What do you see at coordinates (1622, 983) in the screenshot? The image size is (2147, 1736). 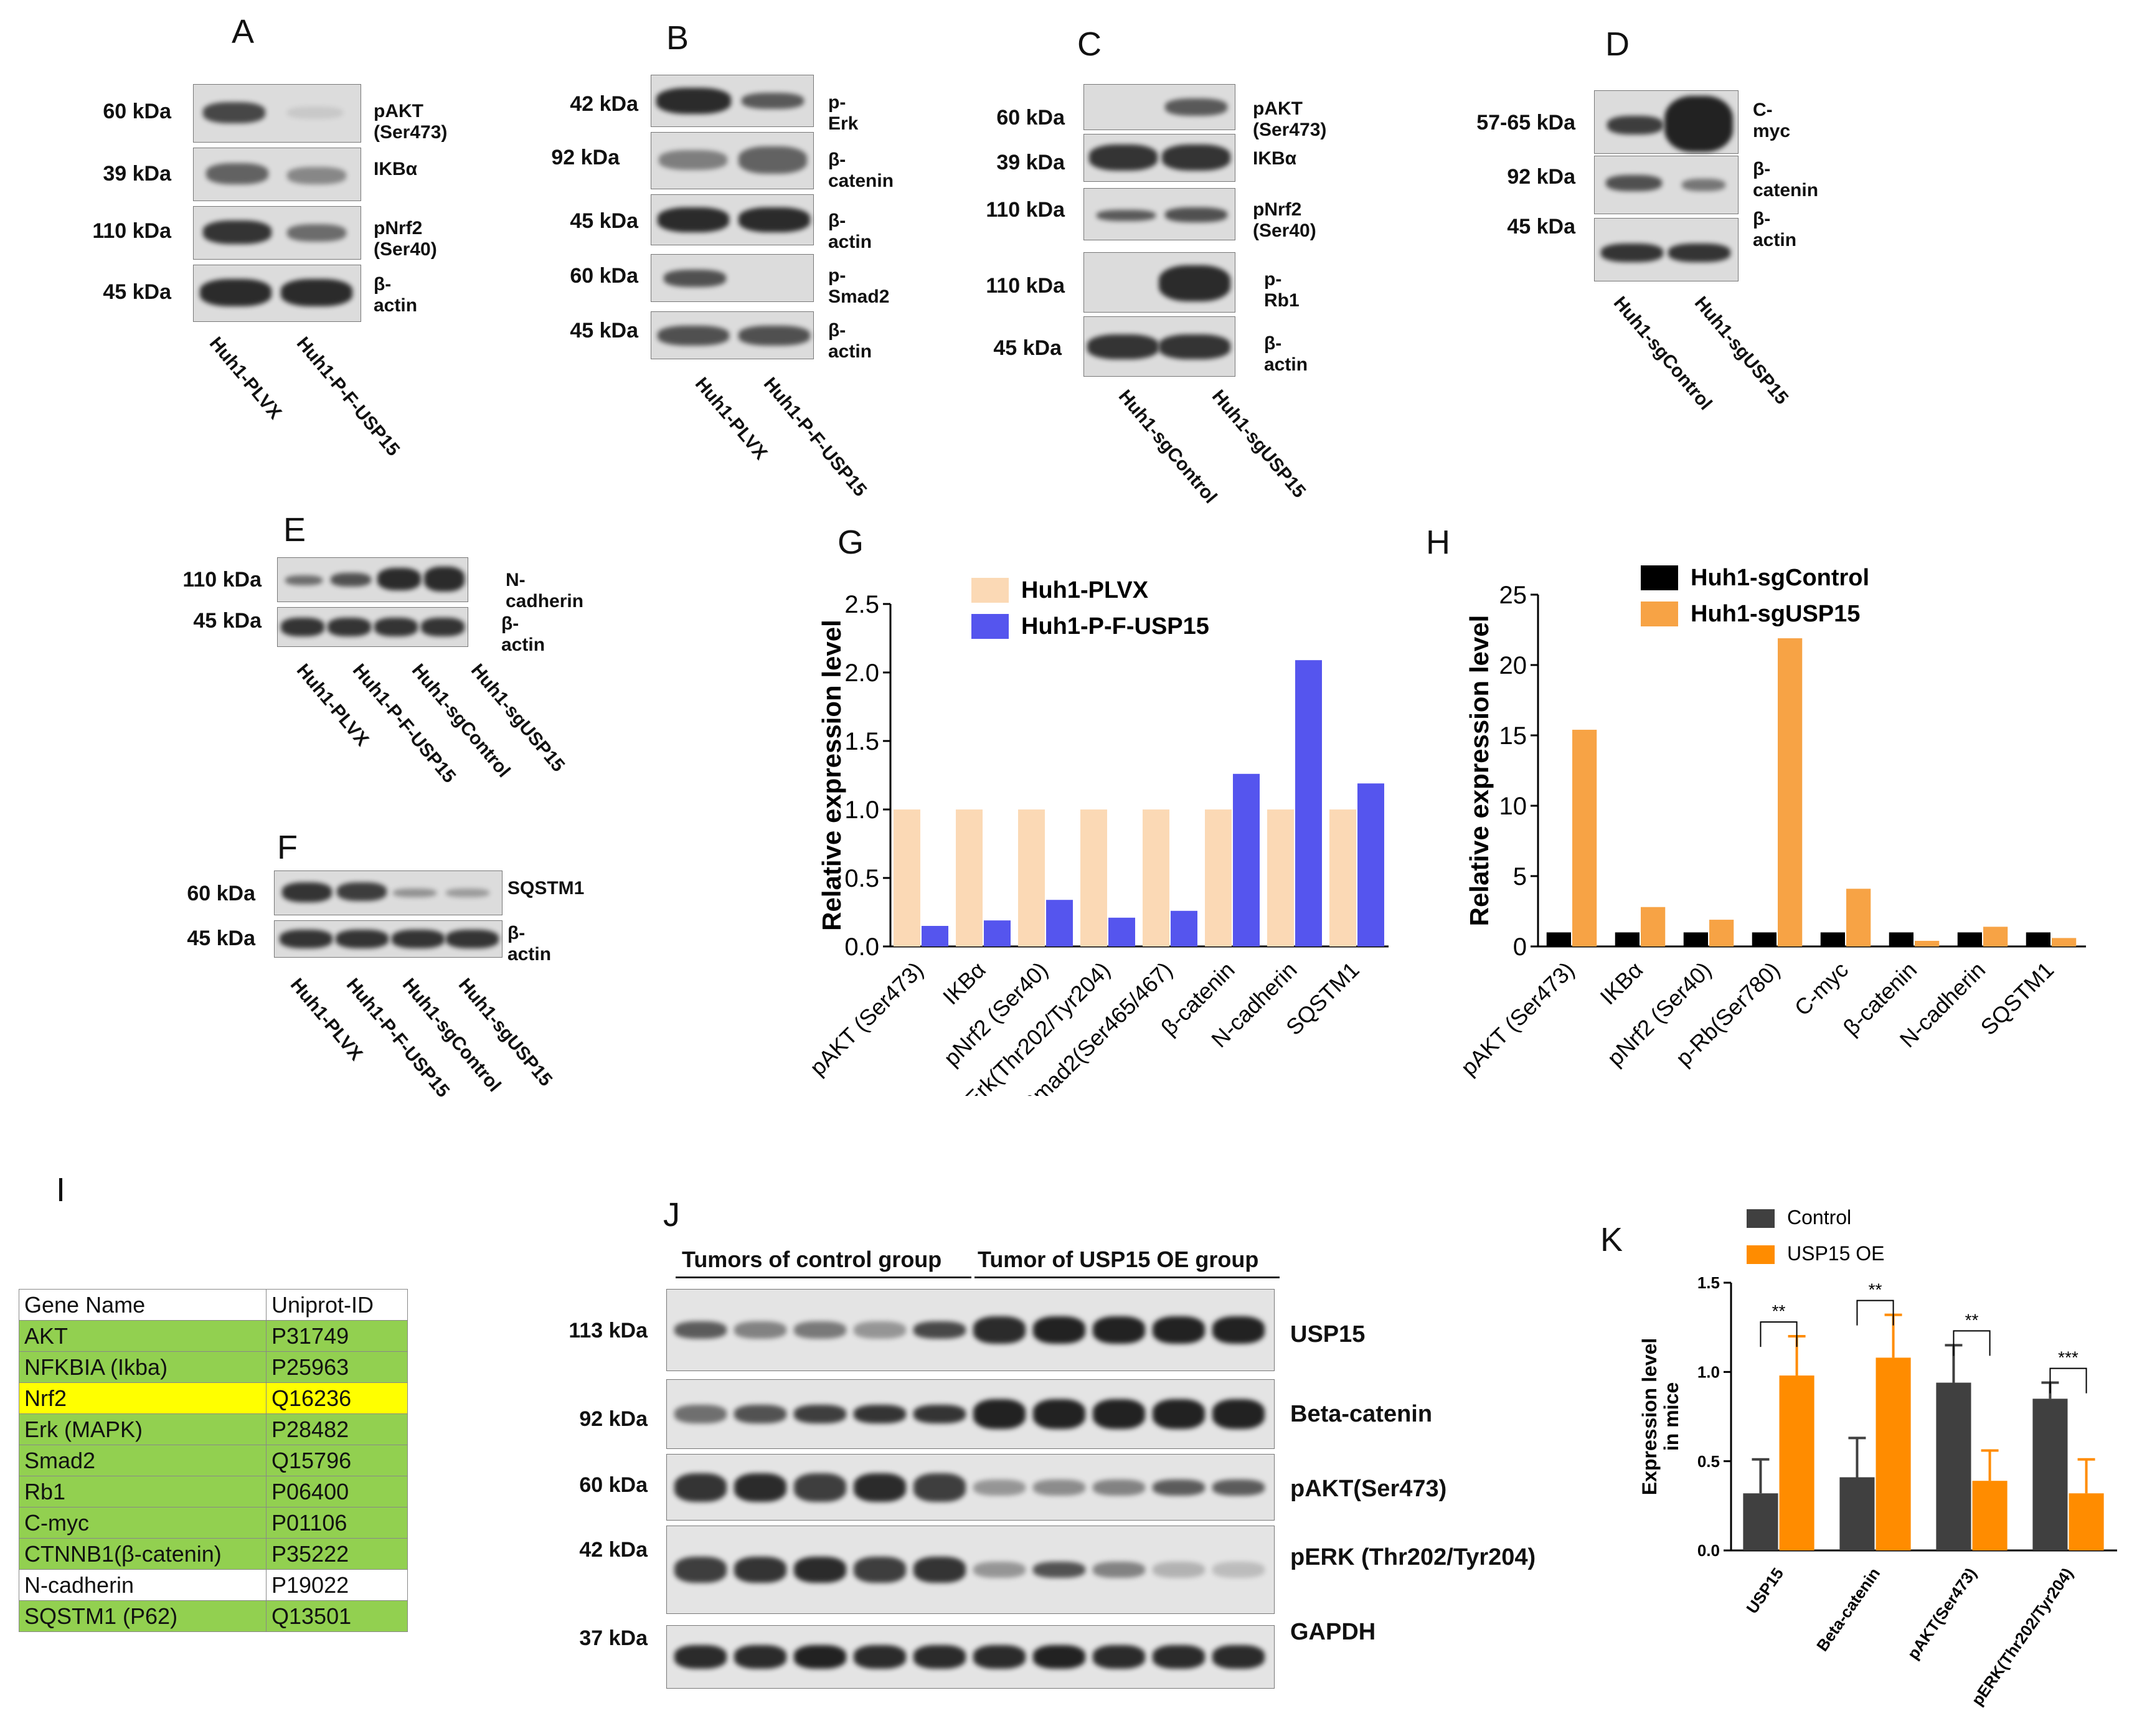 I see `category-label: IKBα` at bounding box center [1622, 983].